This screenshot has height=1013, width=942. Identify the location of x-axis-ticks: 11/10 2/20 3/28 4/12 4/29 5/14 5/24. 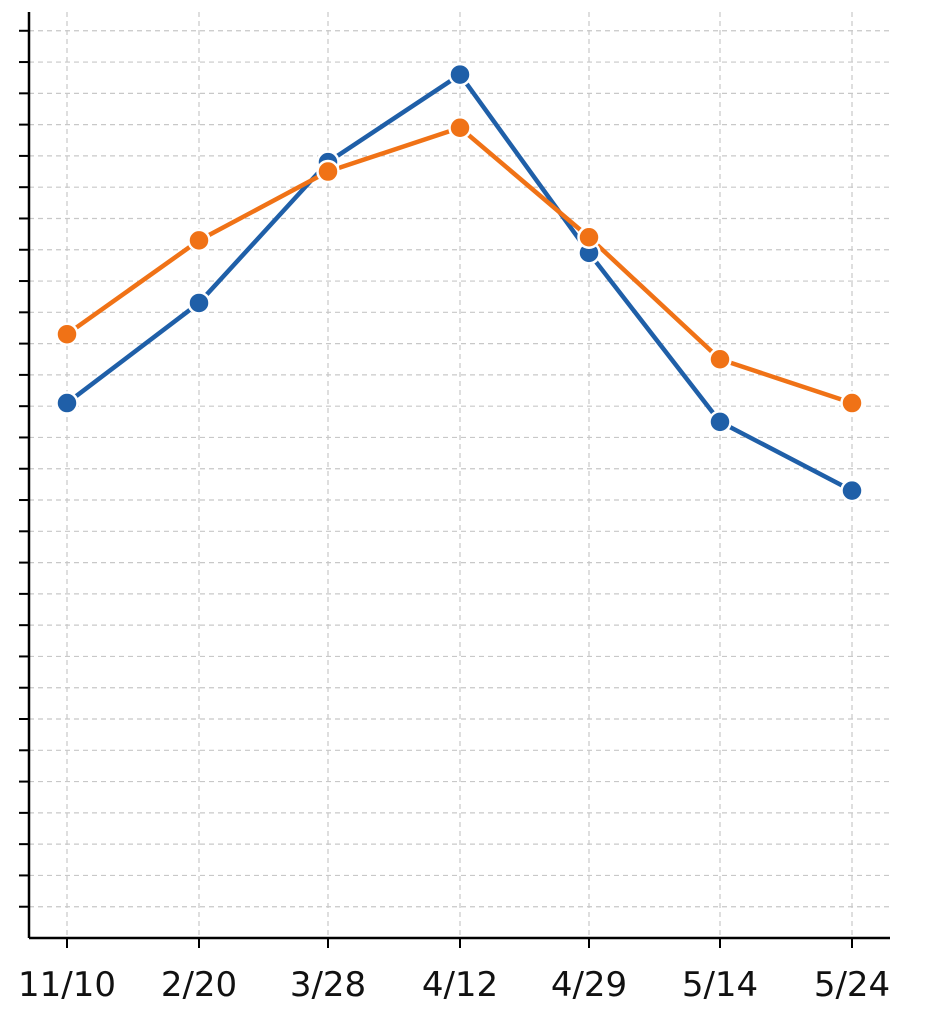
(454, 971).